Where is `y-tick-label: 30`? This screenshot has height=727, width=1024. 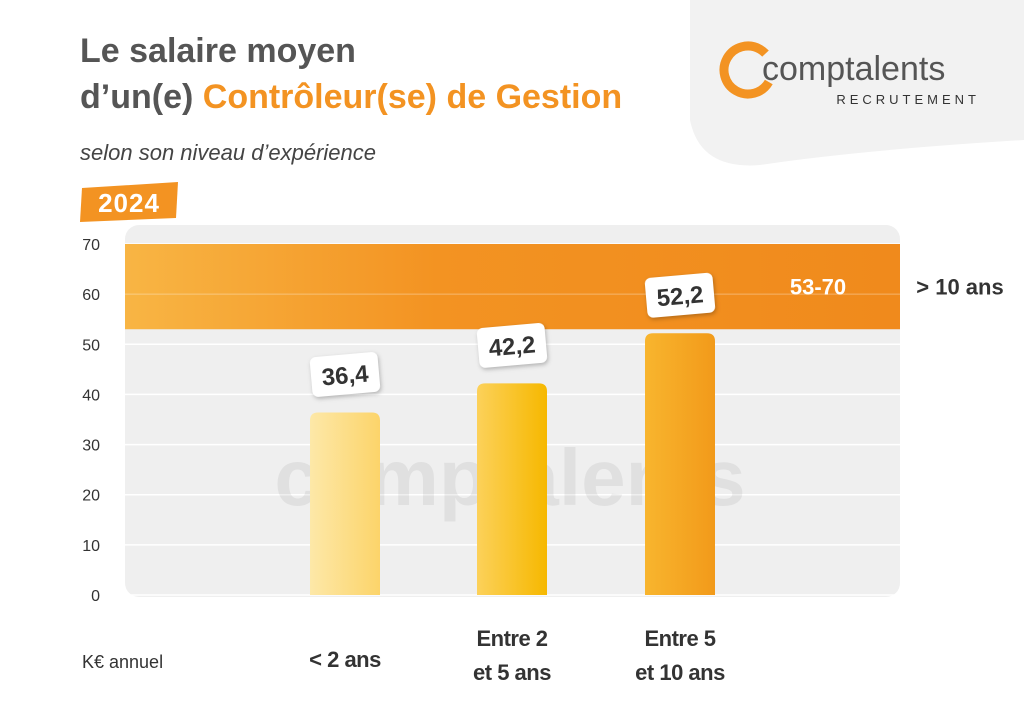
y-tick-label: 30 is located at coordinates (91, 446).